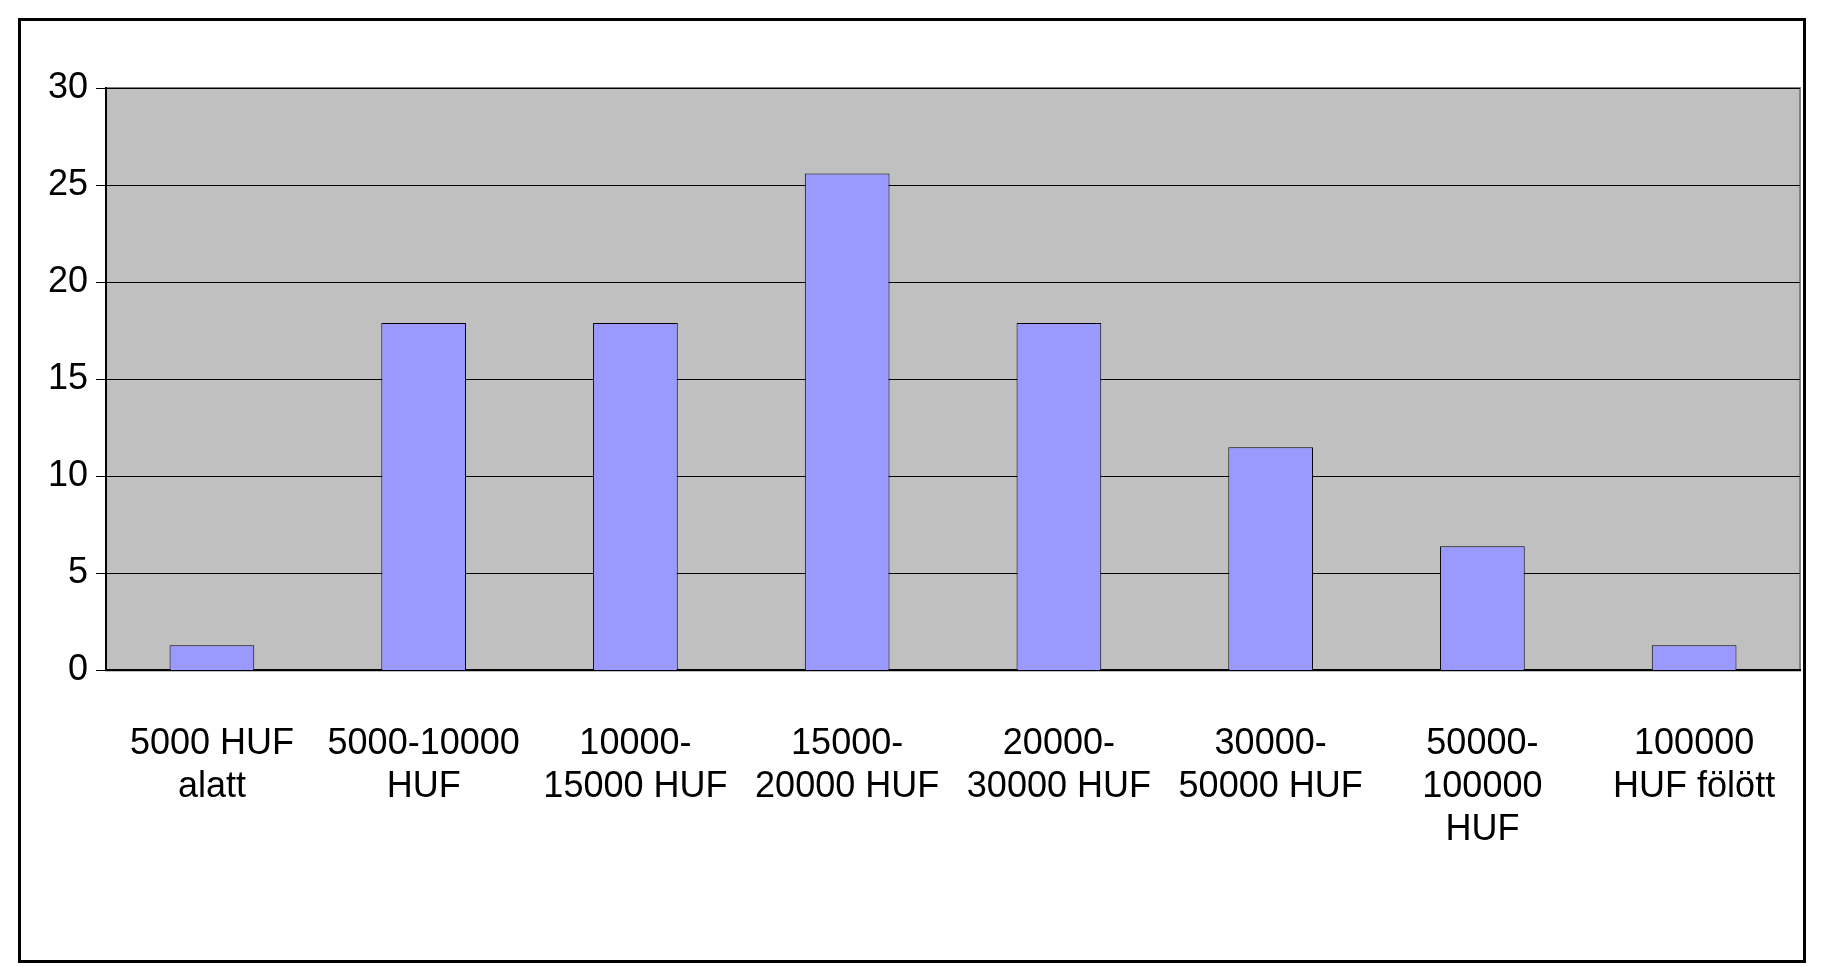  Describe the element at coordinates (635, 763) in the screenshot. I see `x-tick-label: 10000- 15000 HUF` at that location.